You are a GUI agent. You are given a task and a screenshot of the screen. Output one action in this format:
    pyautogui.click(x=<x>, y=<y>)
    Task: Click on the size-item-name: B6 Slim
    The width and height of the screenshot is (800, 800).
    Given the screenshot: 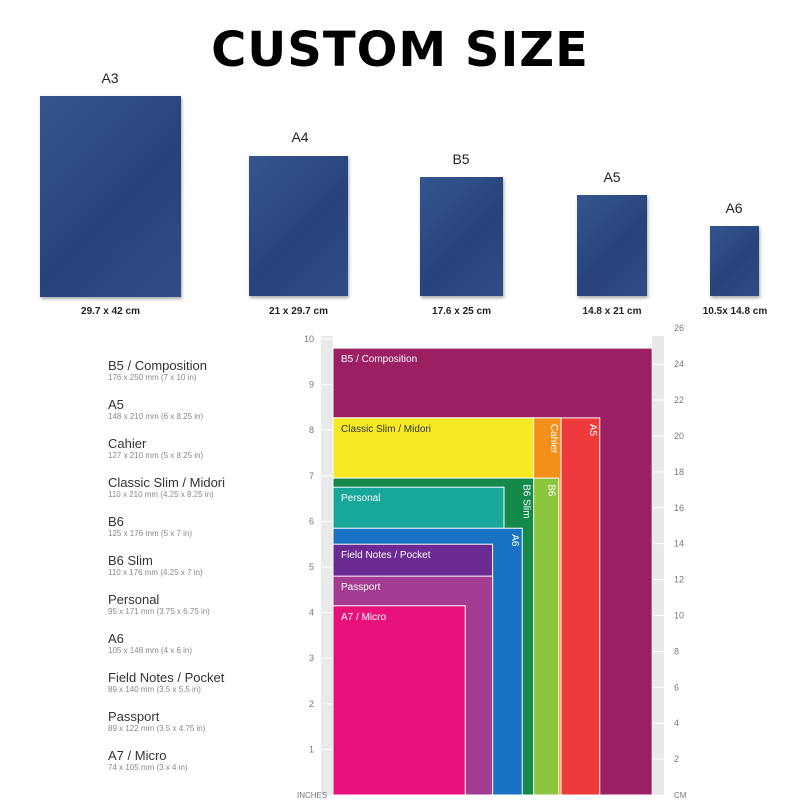 What is the action you would take?
    pyautogui.click(x=130, y=560)
    